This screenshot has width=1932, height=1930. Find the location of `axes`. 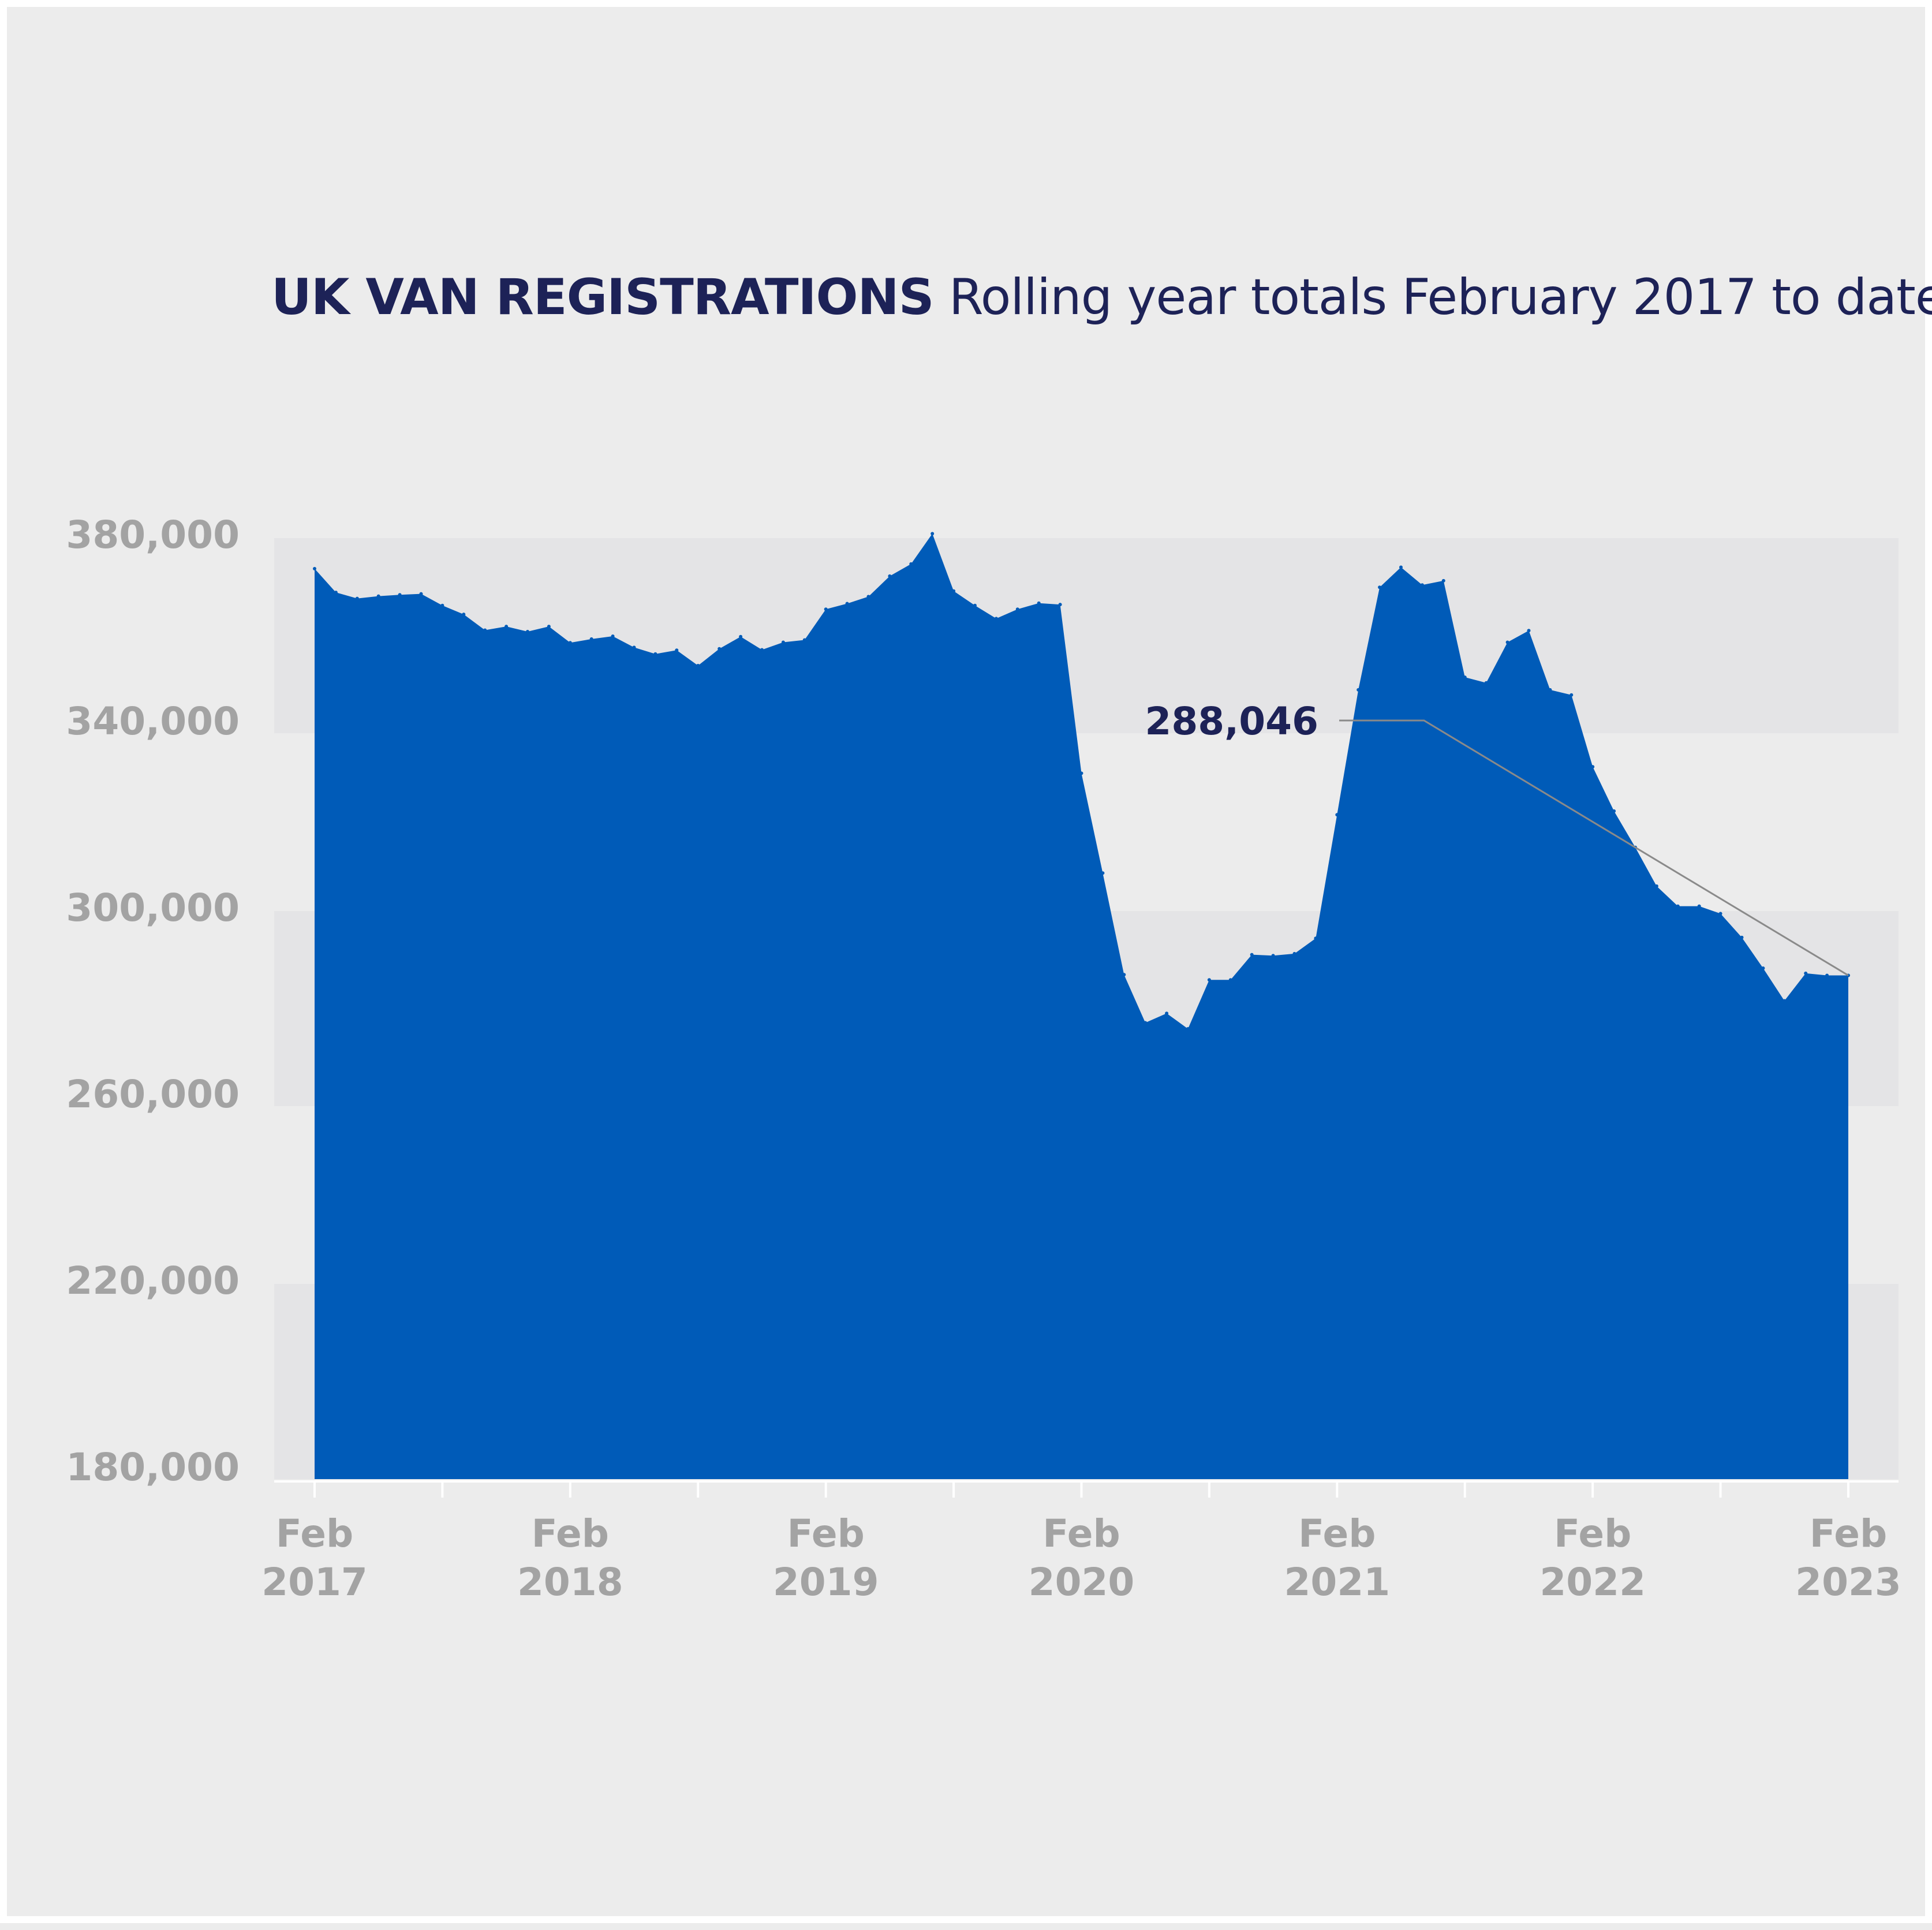

axes is located at coordinates (1086, 1489).